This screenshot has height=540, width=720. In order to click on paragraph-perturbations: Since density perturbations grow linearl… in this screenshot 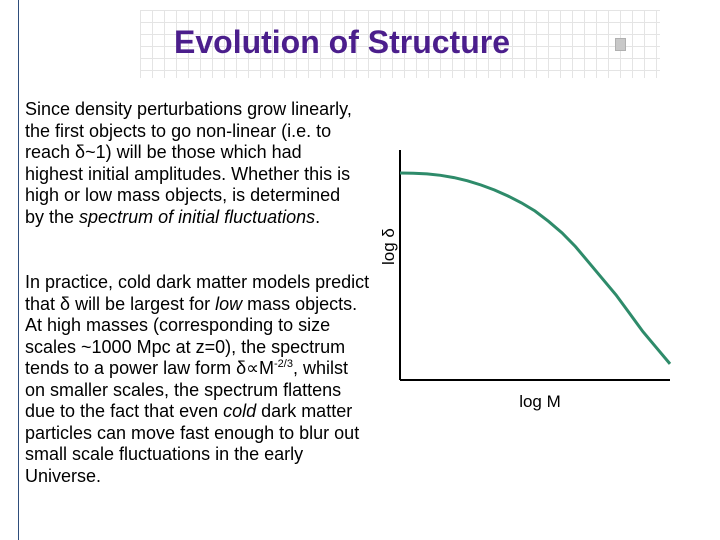, I will do `click(192, 163)`.